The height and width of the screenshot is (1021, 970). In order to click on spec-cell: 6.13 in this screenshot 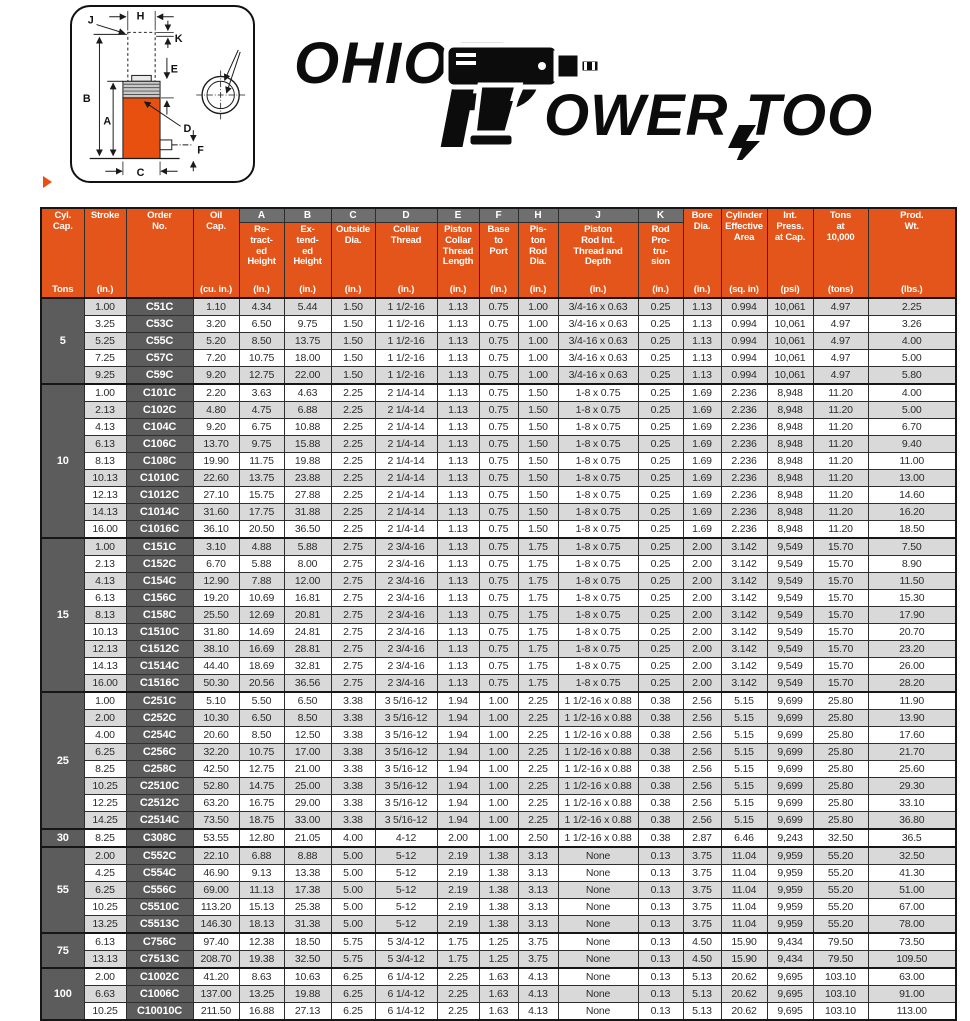, I will do `click(105, 941)`.